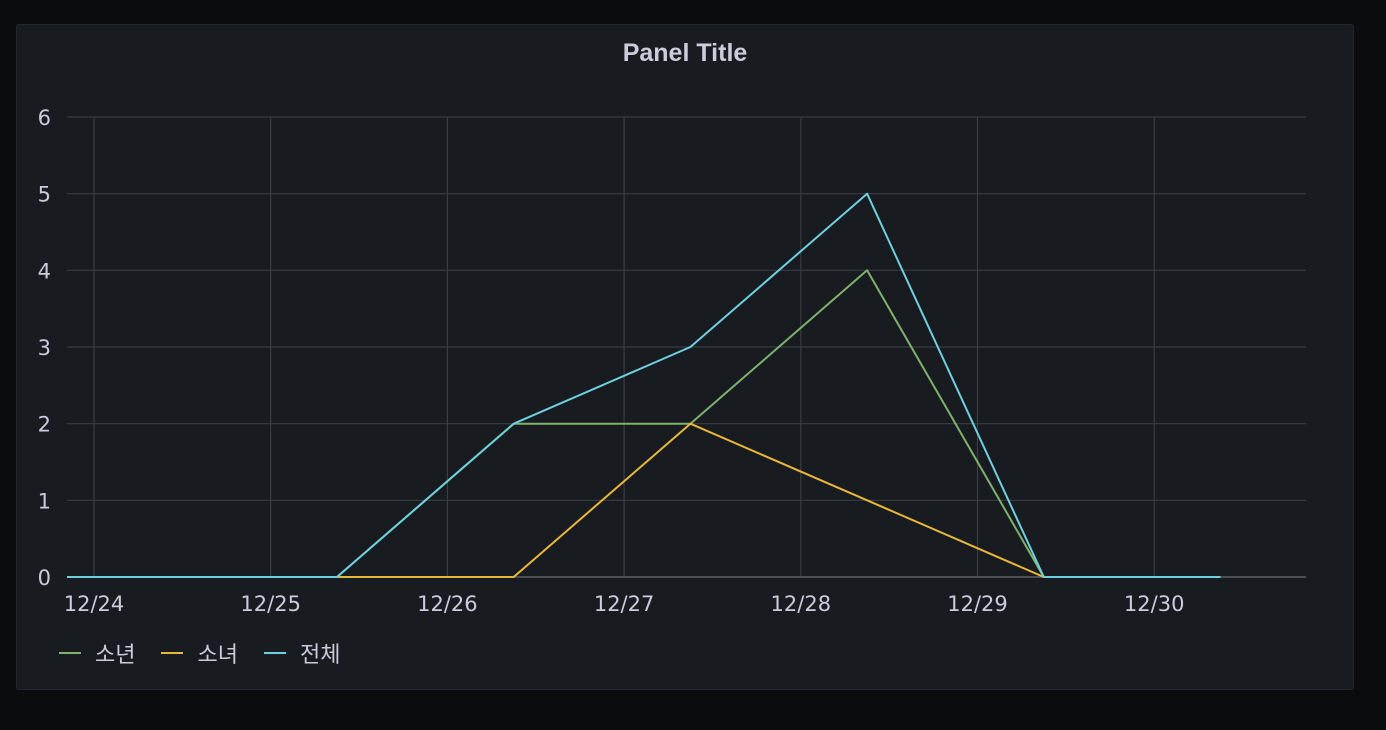 The height and width of the screenshot is (730, 1386). Describe the element at coordinates (270, 604) in the screenshot. I see `x-tick-label: 12/25` at that location.